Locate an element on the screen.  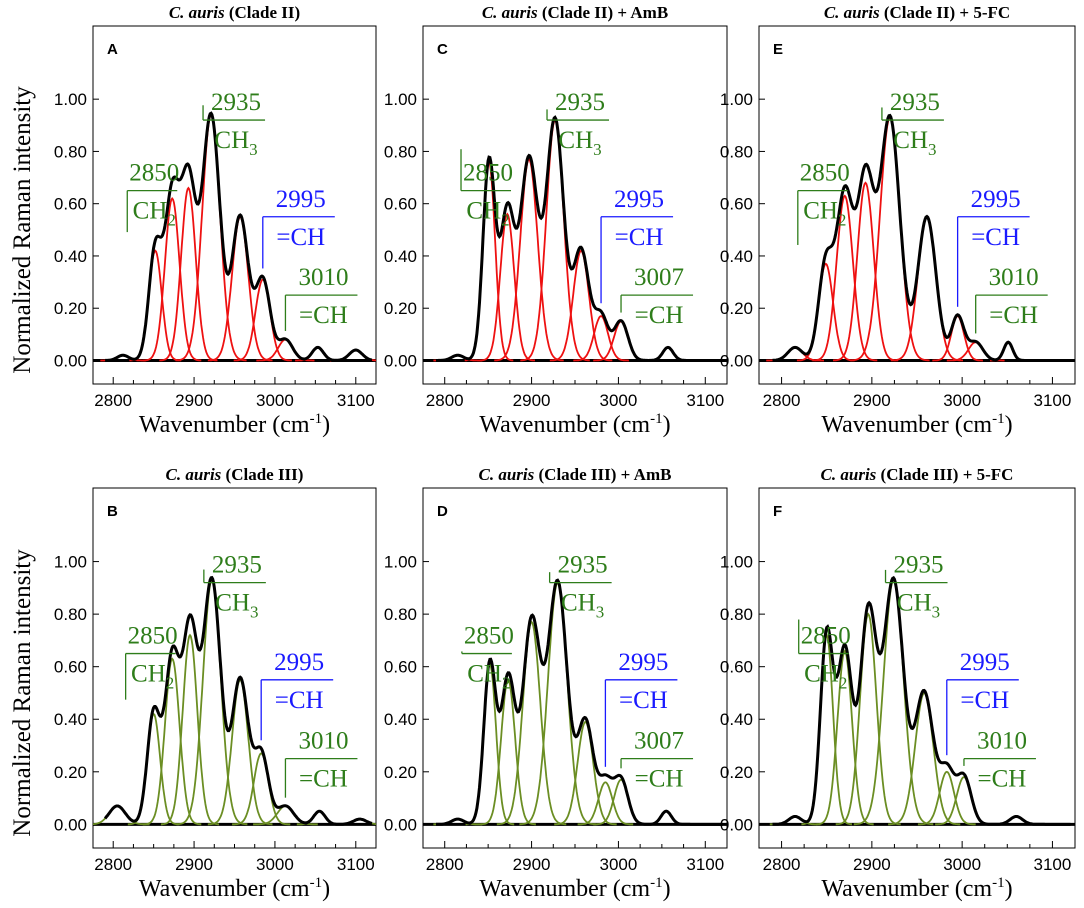
title-condition: (Clade II) + AmB is located at coordinates (603, 12).